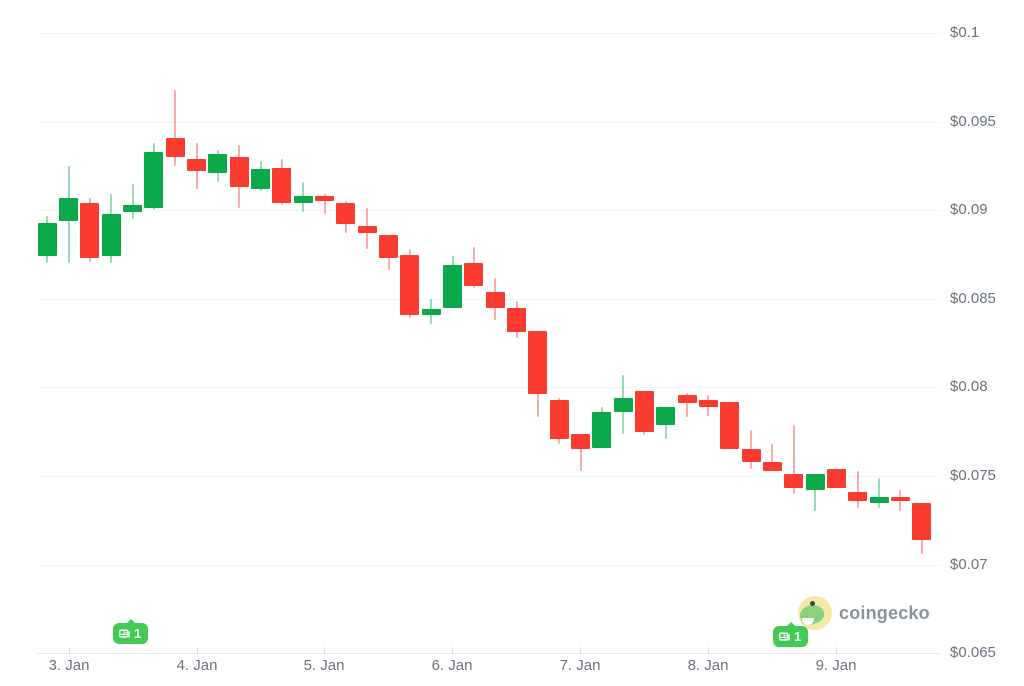  Describe the element at coordinates (973, 652) in the screenshot. I see `y-axis-label: $0.065` at that location.